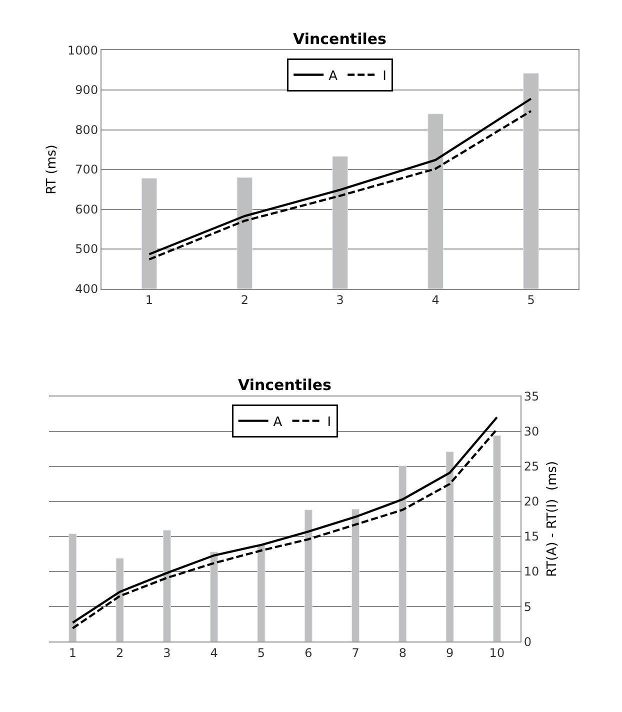 The height and width of the screenshot is (712, 622). I want to click on y2-tick-label: 30, so click(532, 431).